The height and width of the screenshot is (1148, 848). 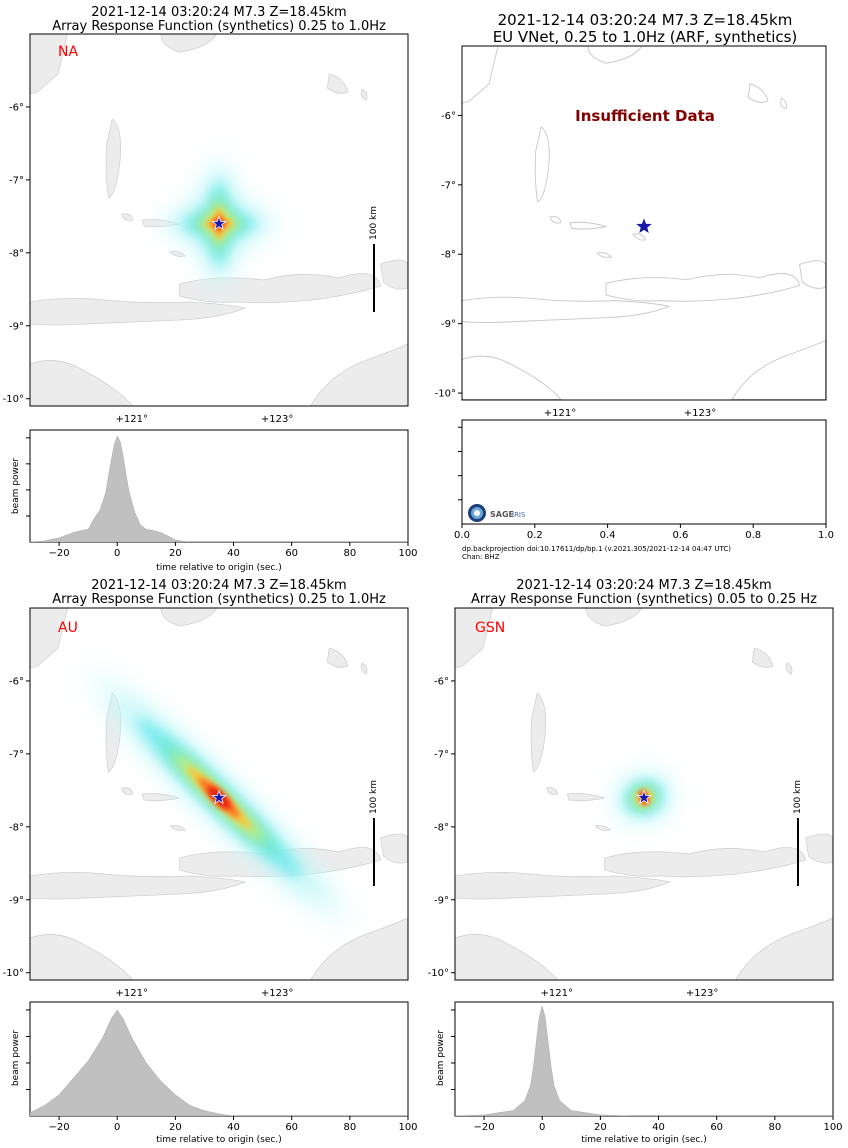 I want to click on beam-gsn-x-ticks: −20 0 20 40 60 80 100, so click(x=658, y=1124).